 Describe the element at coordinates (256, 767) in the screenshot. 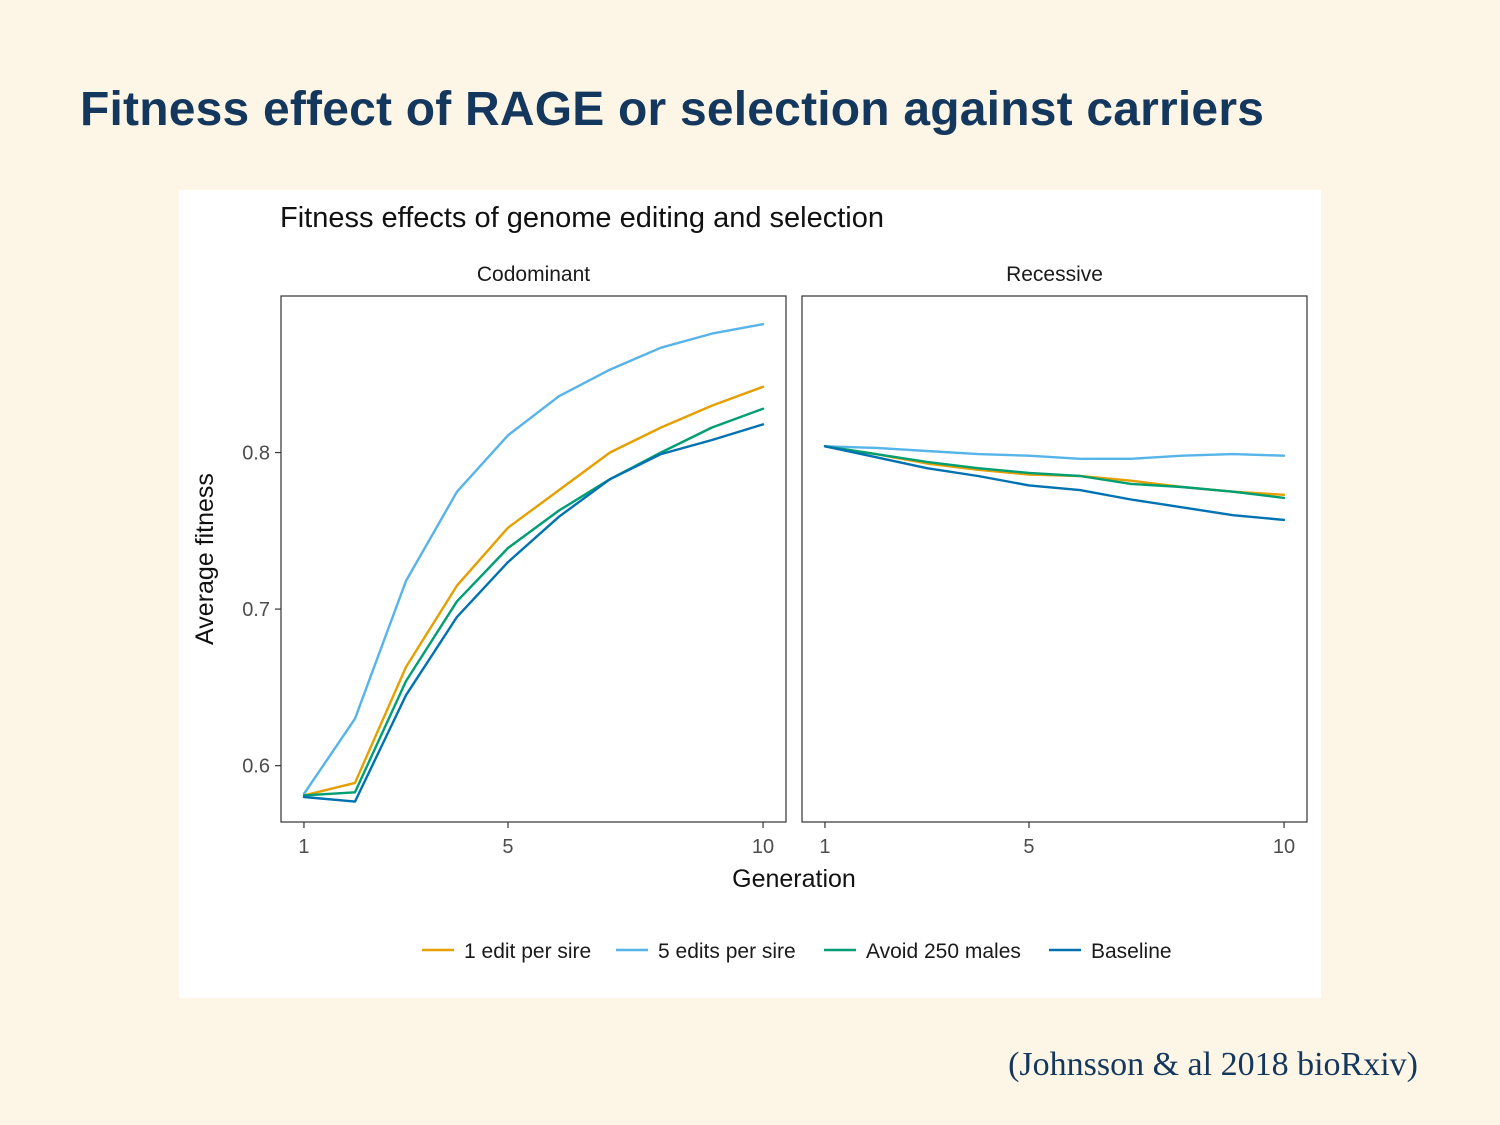

I see `y-tick-label: 0.6` at that location.